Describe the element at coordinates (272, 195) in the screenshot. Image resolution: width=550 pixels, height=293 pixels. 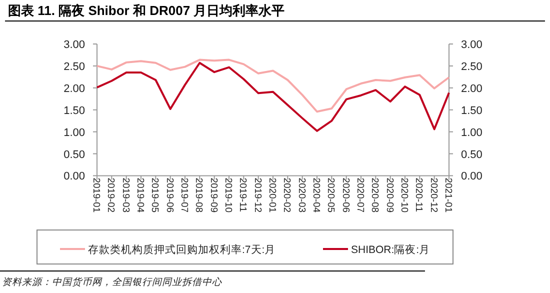
I see `x-tick-label: 2020-01` at that location.